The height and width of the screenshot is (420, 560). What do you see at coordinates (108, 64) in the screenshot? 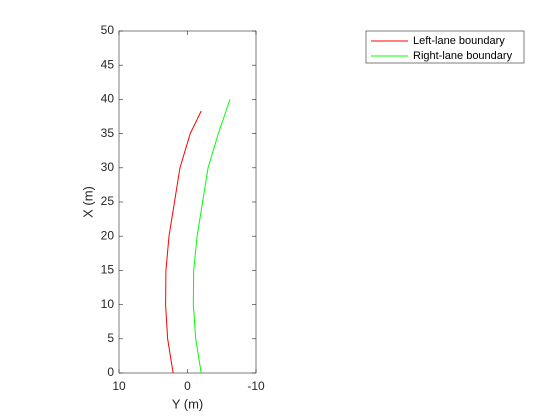
I see `y-tick-label: 45` at bounding box center [108, 64].